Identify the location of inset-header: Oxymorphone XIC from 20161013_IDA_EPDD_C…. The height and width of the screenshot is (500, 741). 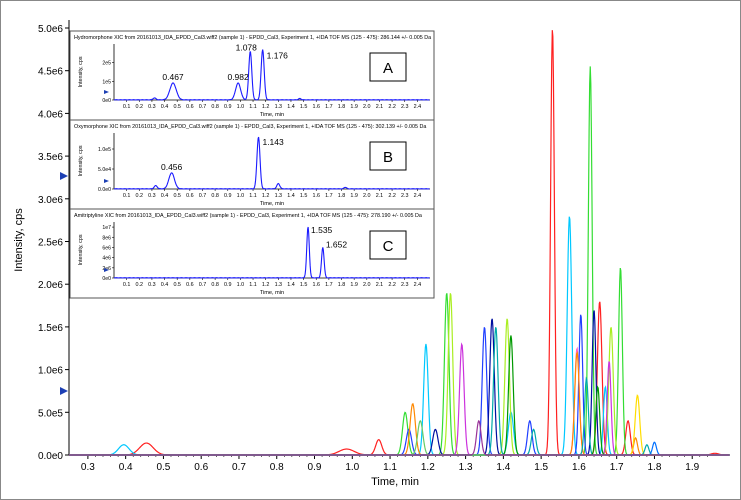
(250, 127).